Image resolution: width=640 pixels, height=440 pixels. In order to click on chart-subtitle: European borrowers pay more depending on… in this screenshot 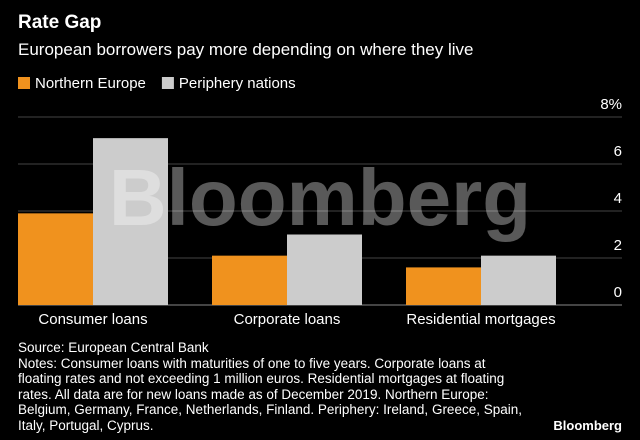, I will do `click(246, 49)`.